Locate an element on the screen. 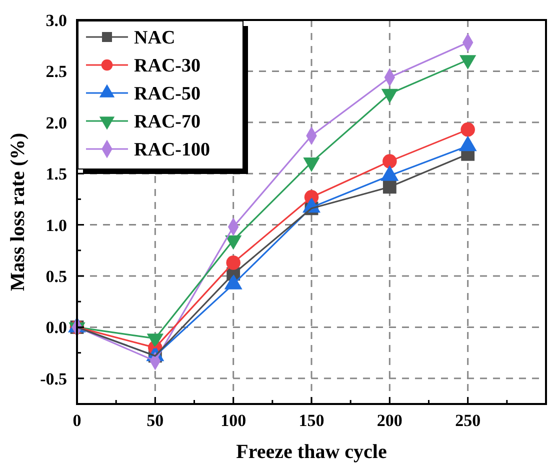 This screenshot has width=549, height=470. legend-label: RAC-70 is located at coordinates (167, 122).